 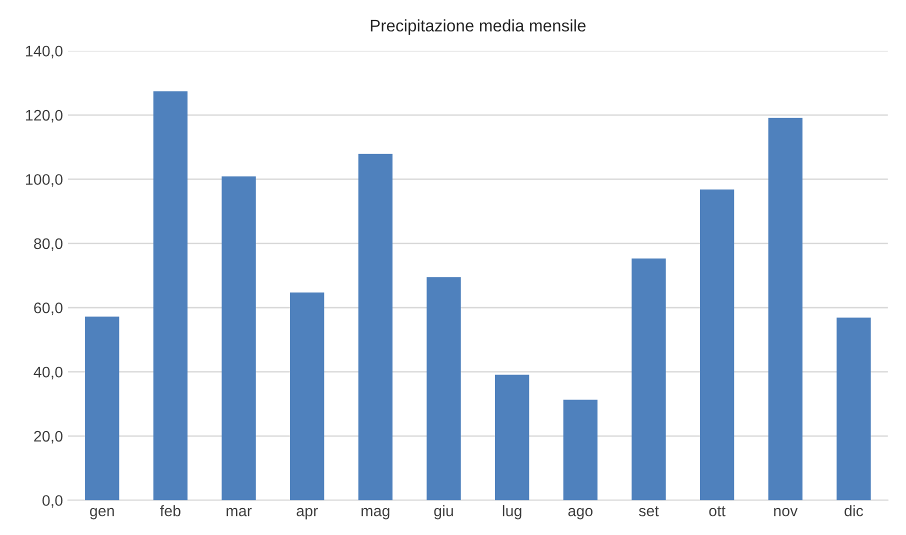 What do you see at coordinates (48, 437) in the screenshot?
I see `y-tick-label: 20,0` at bounding box center [48, 437].